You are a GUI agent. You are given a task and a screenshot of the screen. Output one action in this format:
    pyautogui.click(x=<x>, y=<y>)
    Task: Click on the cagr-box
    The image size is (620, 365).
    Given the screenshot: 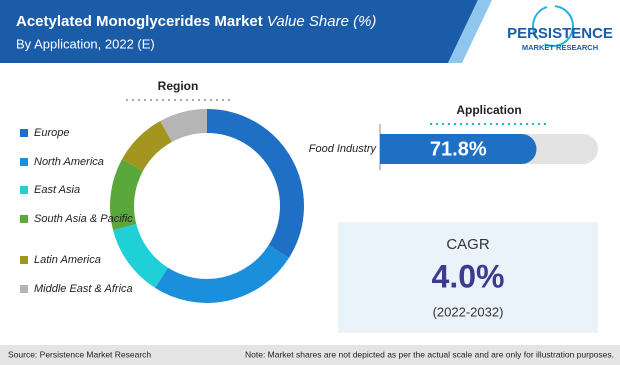 What is the action you would take?
    pyautogui.click(x=468, y=277)
    